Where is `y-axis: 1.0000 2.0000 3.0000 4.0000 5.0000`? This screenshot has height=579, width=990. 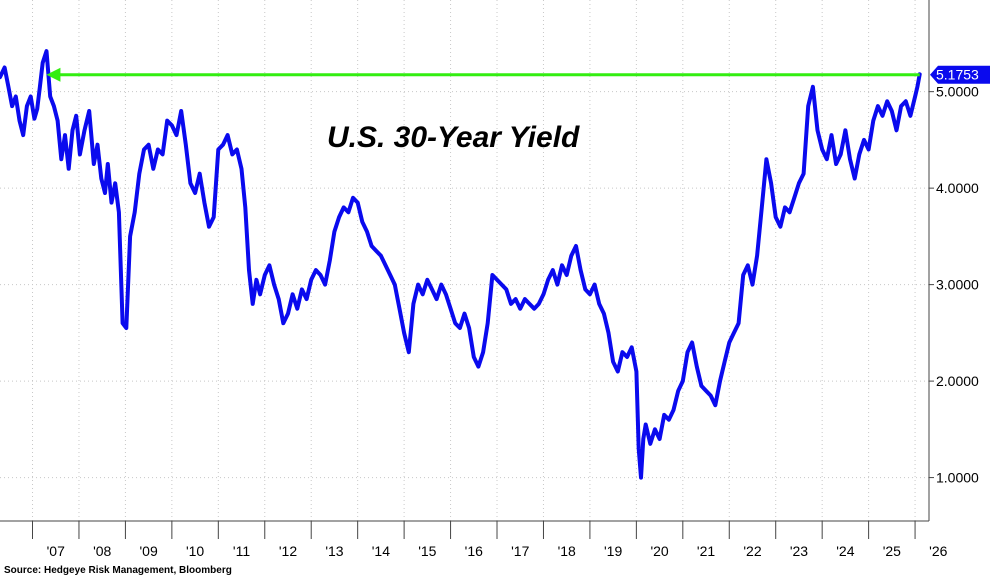
y-axis: 1.0000 2.0000 3.0000 4.0000 5.0000 is located at coordinates (954, 285).